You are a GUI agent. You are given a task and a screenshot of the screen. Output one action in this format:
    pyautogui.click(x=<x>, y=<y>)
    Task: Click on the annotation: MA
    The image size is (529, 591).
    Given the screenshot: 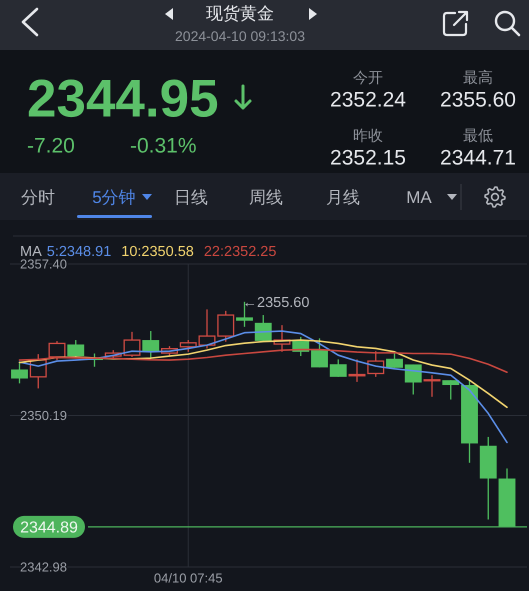 What is the action you would take?
    pyautogui.click(x=419, y=197)
    